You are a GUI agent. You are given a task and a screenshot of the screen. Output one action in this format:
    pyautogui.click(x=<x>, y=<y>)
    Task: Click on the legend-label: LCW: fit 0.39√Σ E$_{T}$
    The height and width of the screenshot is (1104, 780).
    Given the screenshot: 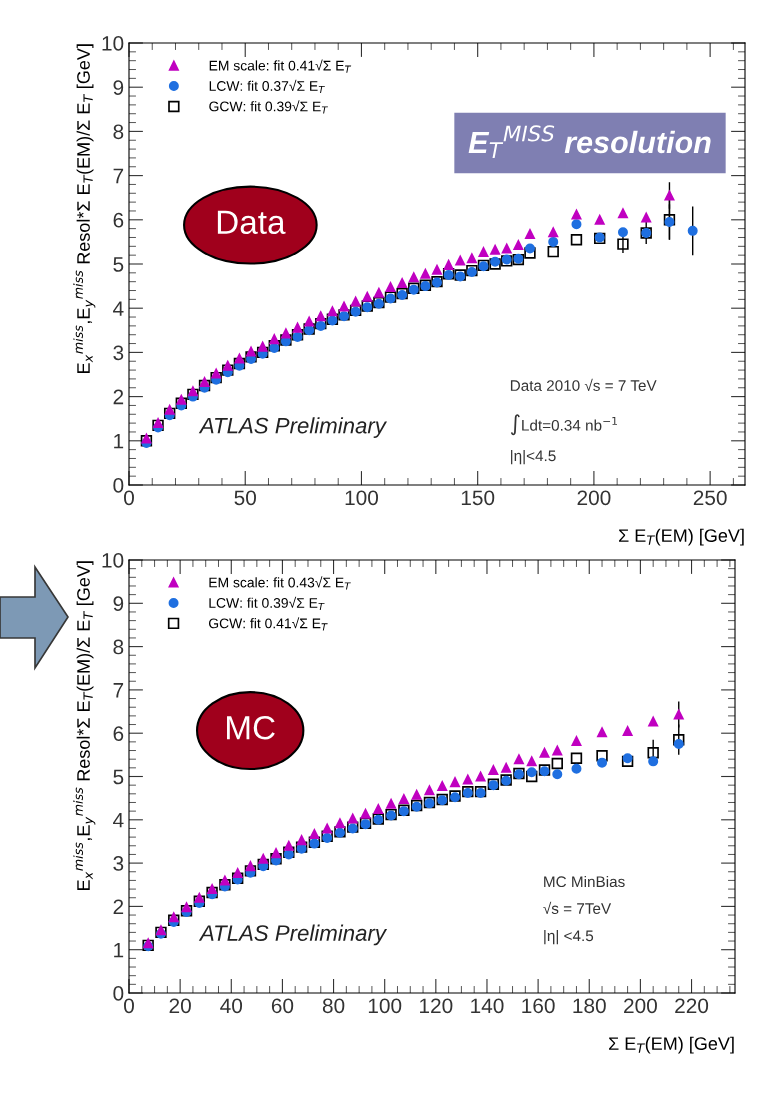 What is the action you would take?
    pyautogui.click(x=267, y=603)
    